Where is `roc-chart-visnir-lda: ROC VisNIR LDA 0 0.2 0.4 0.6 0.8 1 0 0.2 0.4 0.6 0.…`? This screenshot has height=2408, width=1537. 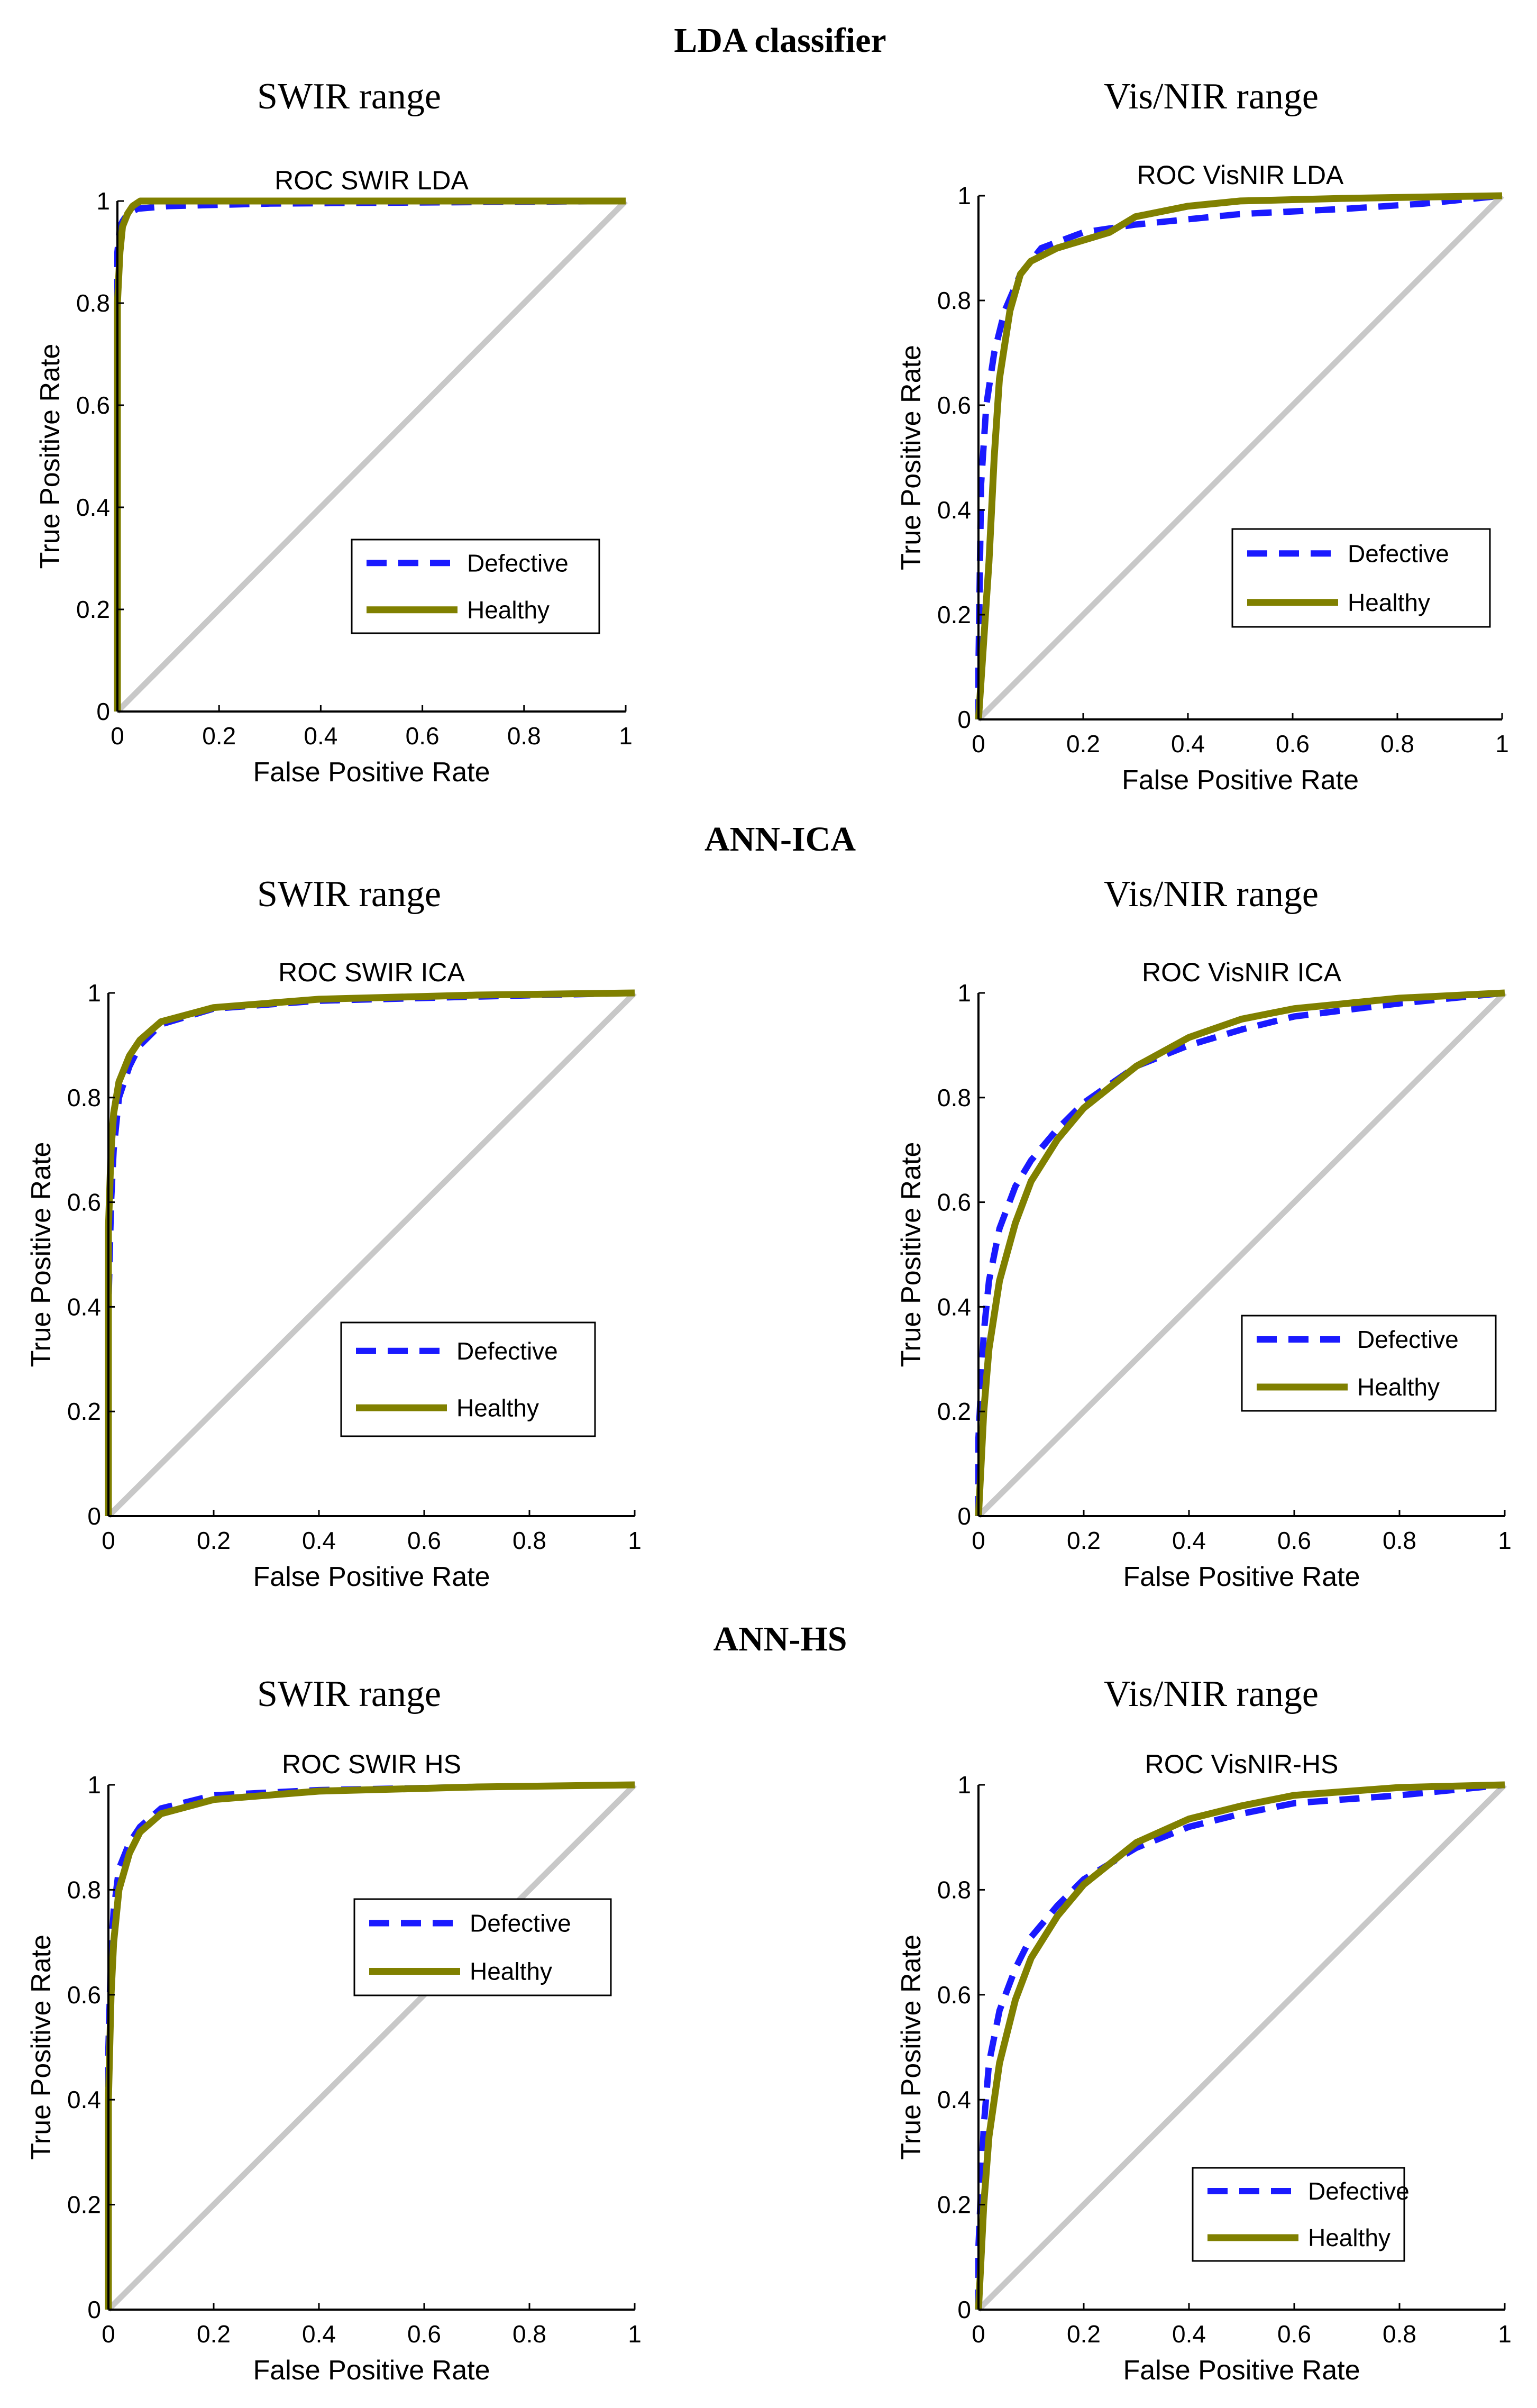
roc-chart-visnir-lda: ROC VisNIR LDA 0 0.2 0.4 0.6 0.8 1 0 0.2 0.4 0.6 0.… is located at coordinates (1202, 478).